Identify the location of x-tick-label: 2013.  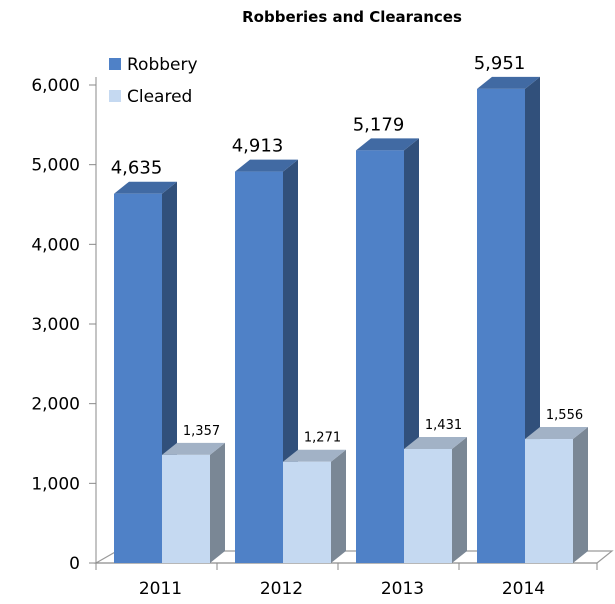
(402, 589).